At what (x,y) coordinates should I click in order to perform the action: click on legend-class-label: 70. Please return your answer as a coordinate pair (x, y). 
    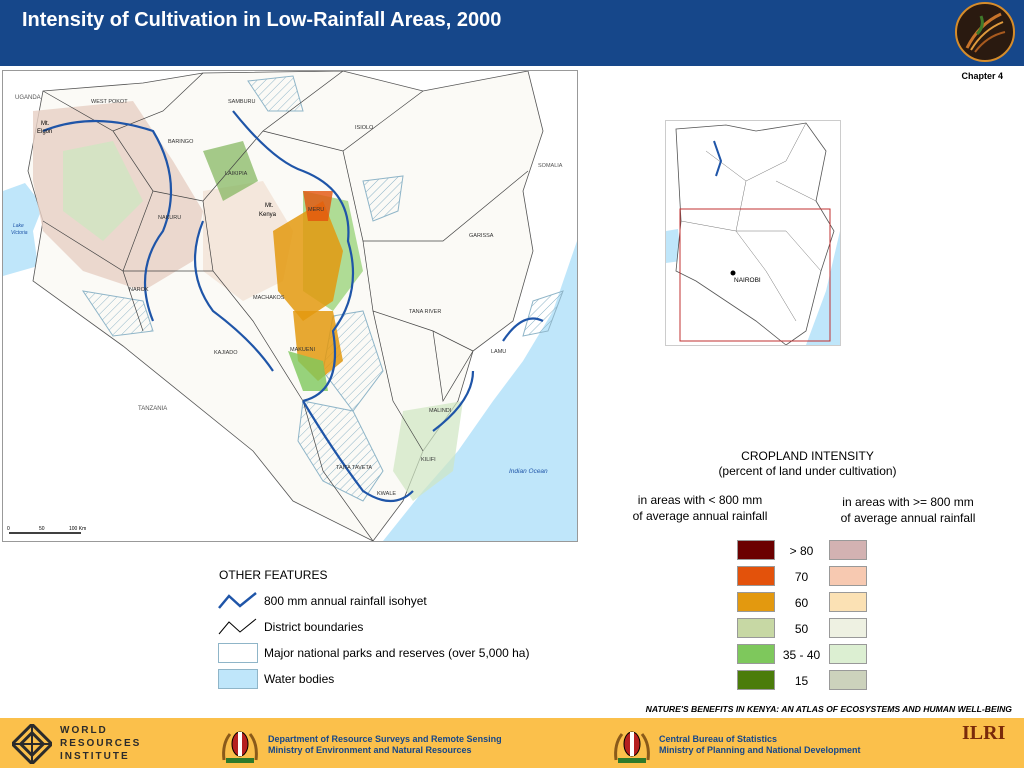
    Looking at the image, I should click on (801, 577).